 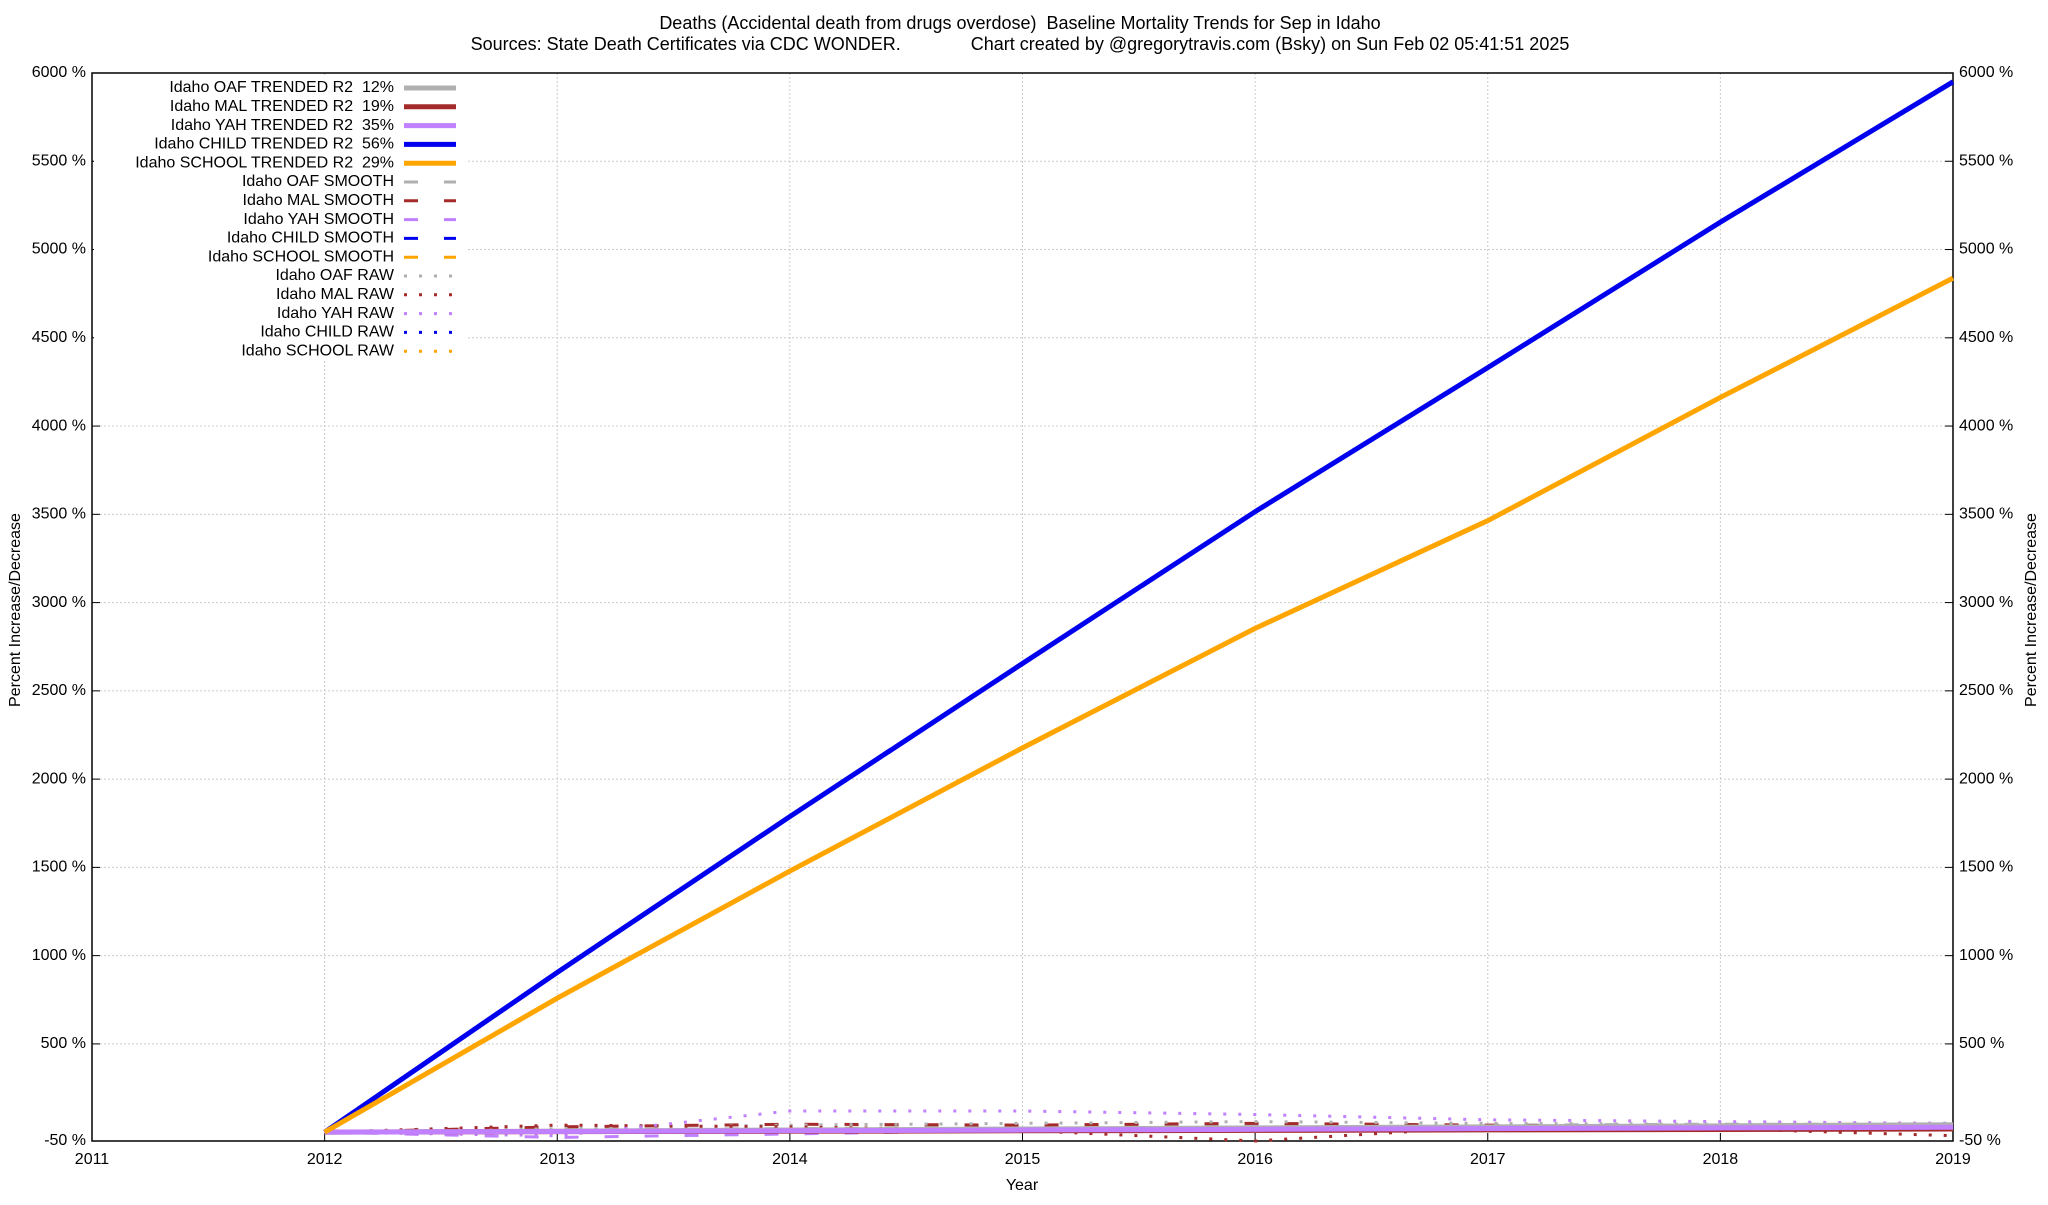 I want to click on y-tick-label: 6000 %, so click(x=59, y=72).